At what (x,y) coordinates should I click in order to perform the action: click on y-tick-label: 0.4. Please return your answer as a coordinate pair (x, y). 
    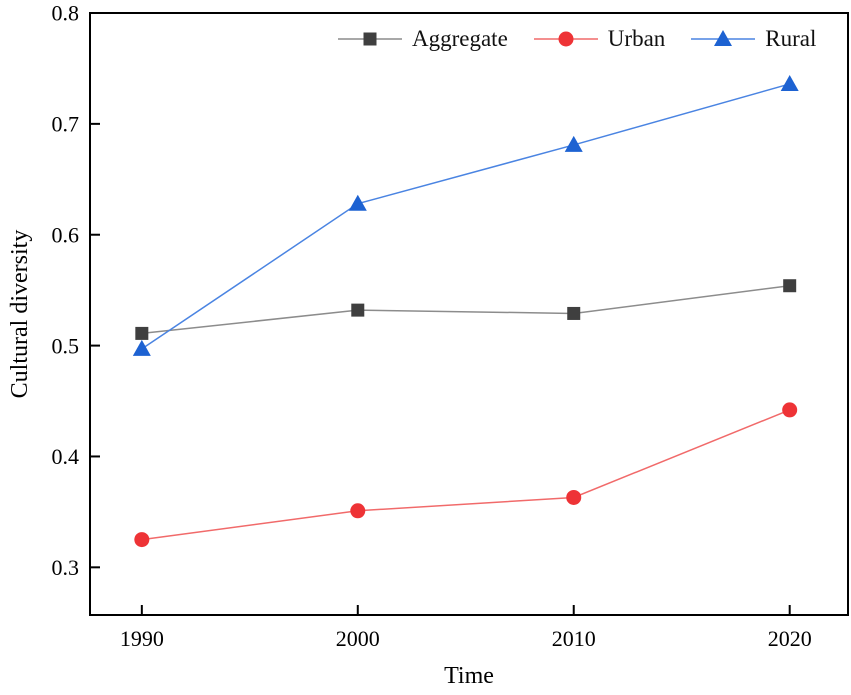
    Looking at the image, I should click on (66, 456).